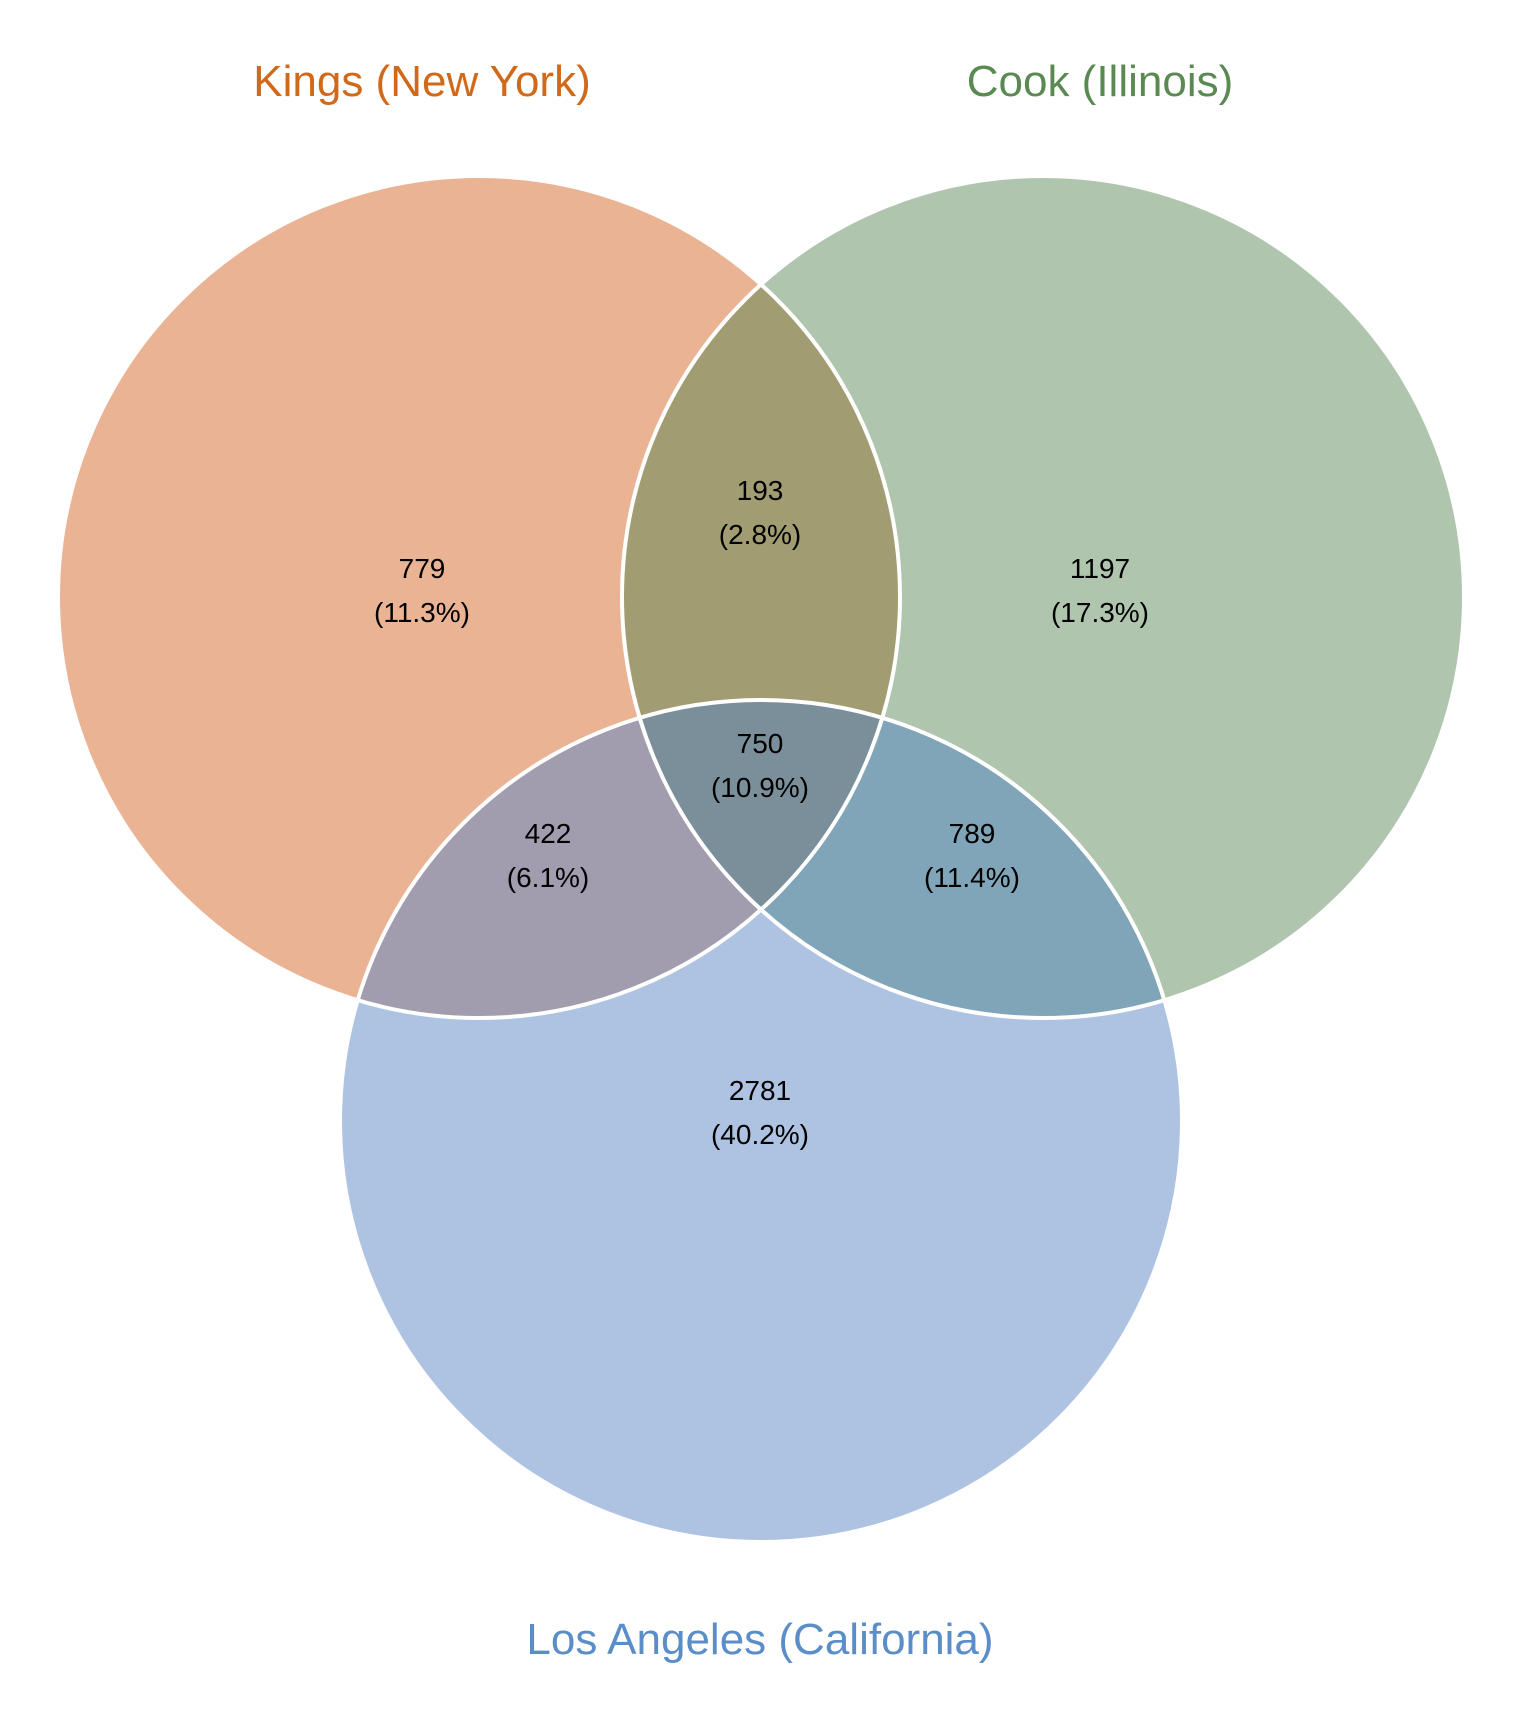 This screenshot has height=1718, width=1540. What do you see at coordinates (759, 1639) in the screenshot?
I see `set-title-los-angeles: Los Angeles (California)` at bounding box center [759, 1639].